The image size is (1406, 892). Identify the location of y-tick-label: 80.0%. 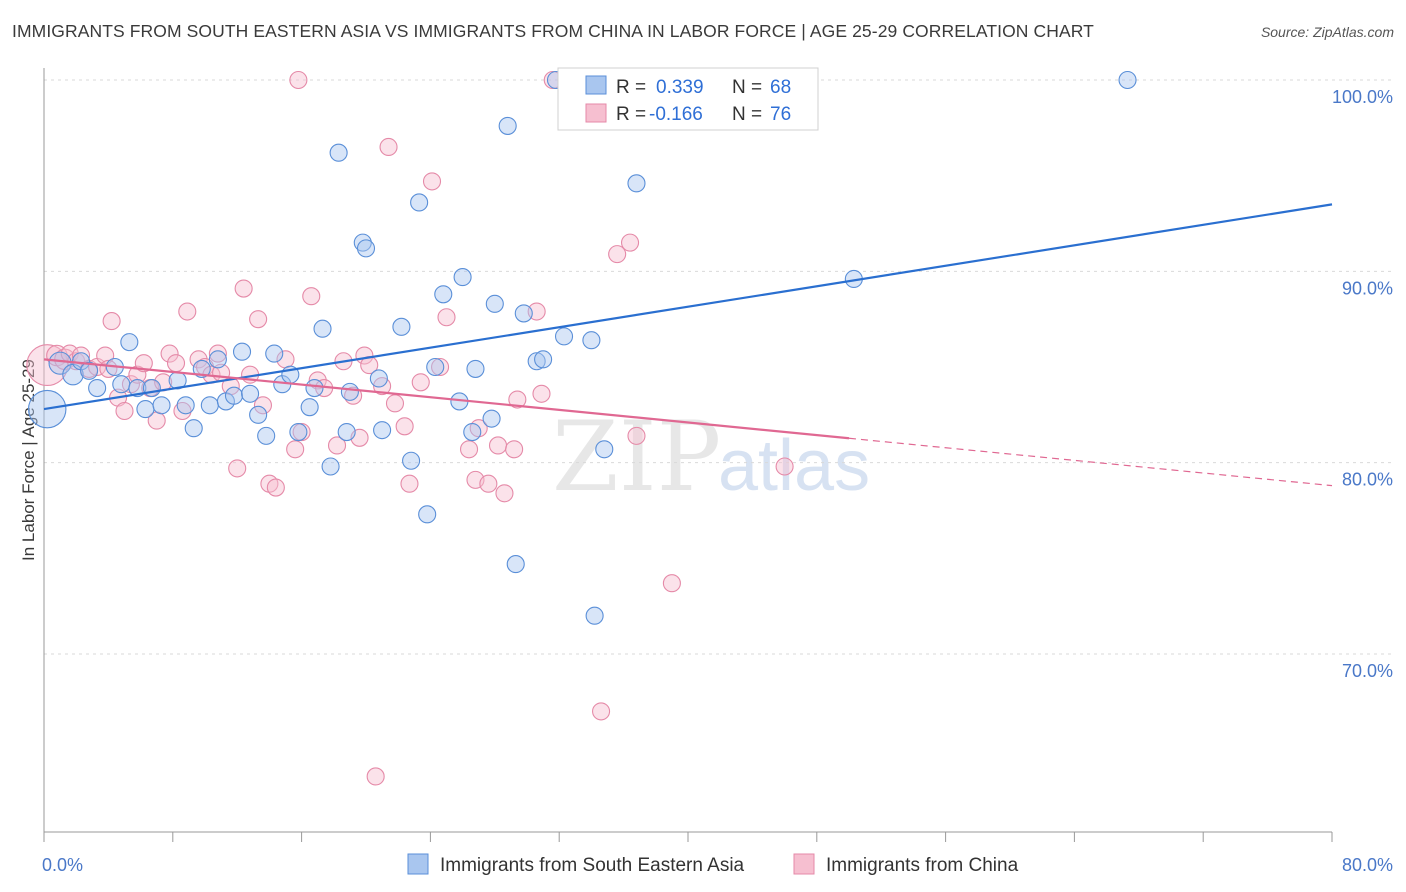
(1367, 480).